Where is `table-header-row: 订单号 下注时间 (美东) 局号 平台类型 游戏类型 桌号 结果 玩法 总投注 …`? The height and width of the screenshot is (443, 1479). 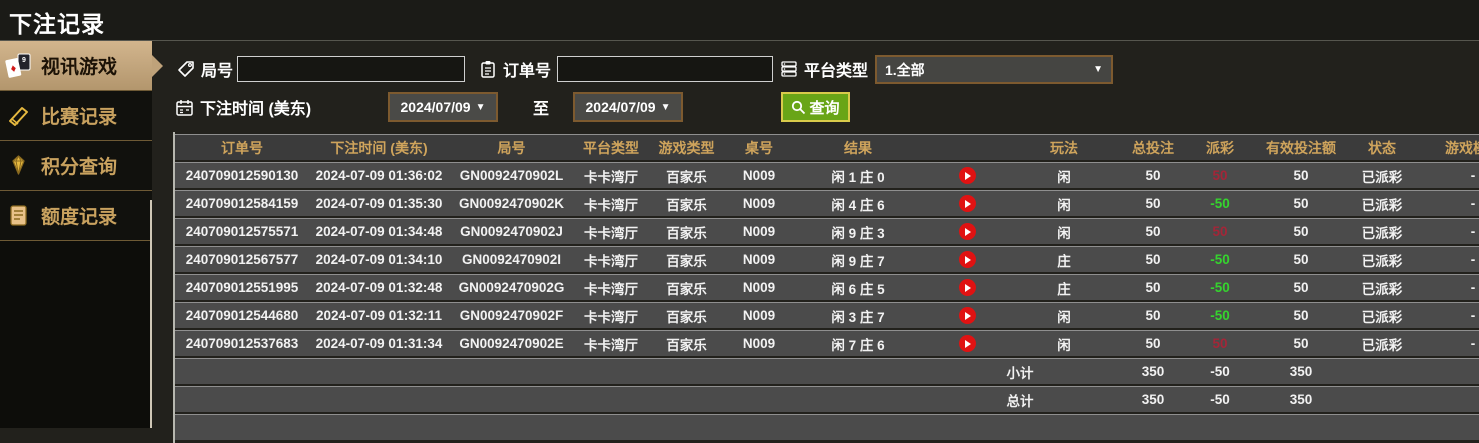
table-header-row: 订单号 下注时间 (美东) 局号 平台类型 游戏类型 桌号 结果 玩法 总投注 … is located at coordinates (827, 147).